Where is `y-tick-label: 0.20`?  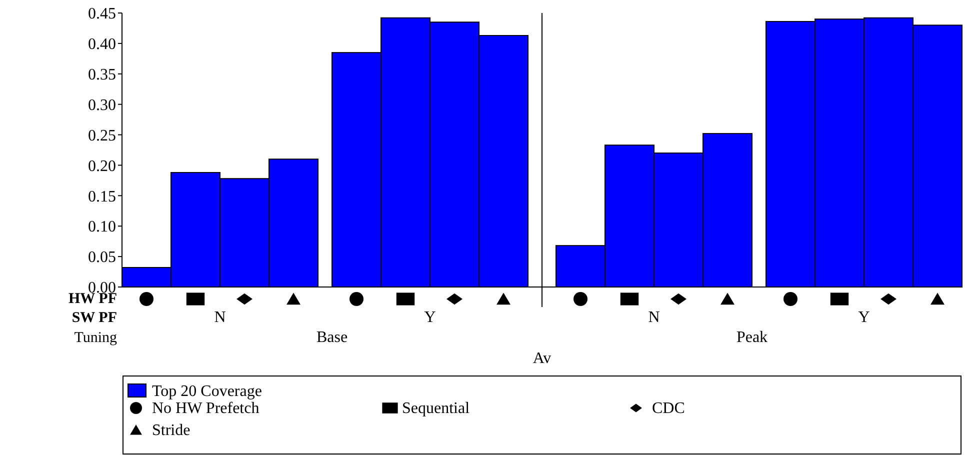
y-tick-label: 0.20 is located at coordinates (102, 166).